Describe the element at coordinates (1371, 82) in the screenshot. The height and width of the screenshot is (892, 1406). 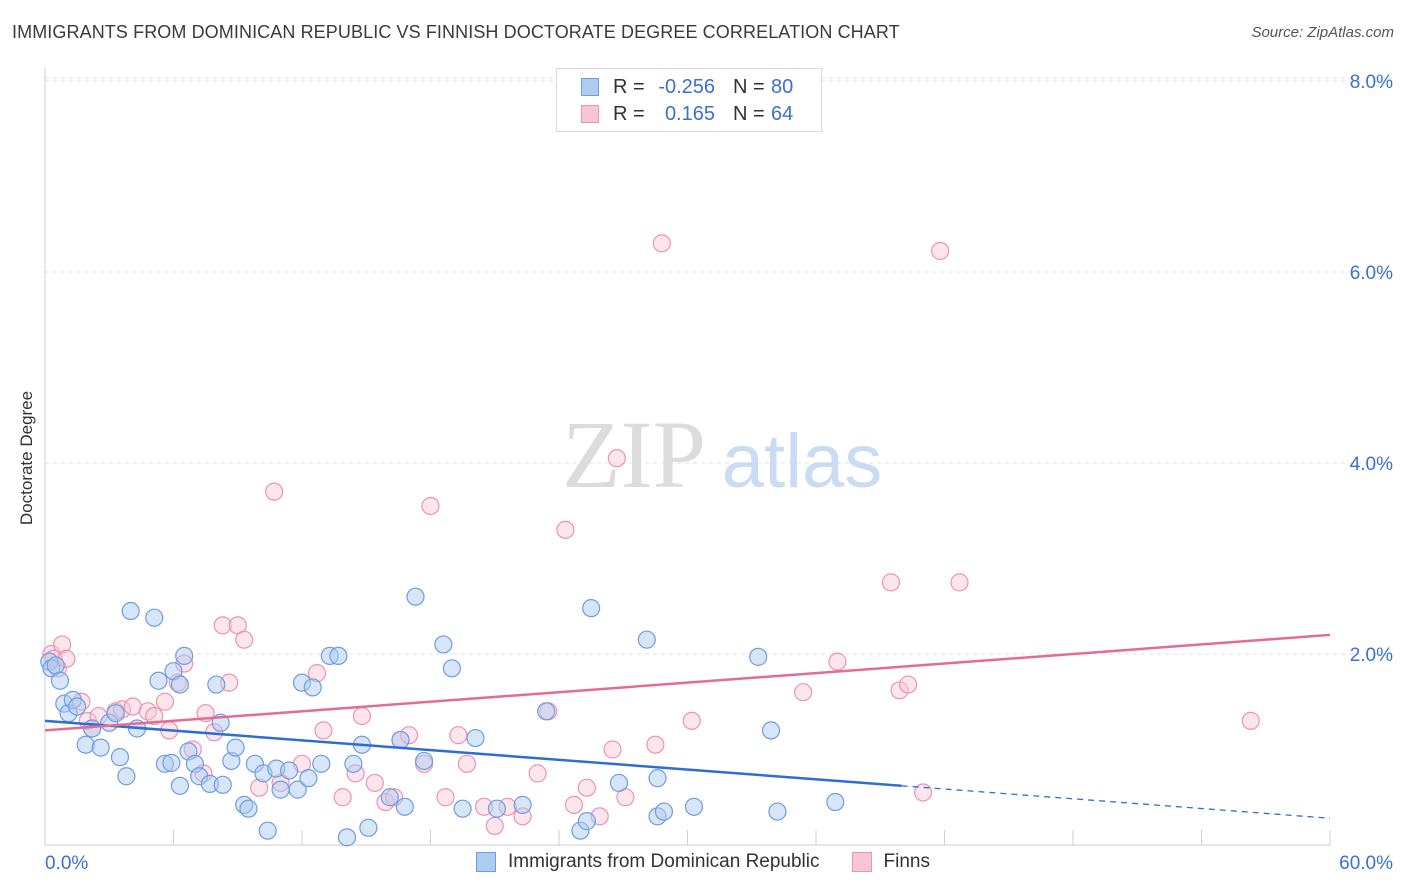
I see `y-tick-label: 8.0%` at that location.